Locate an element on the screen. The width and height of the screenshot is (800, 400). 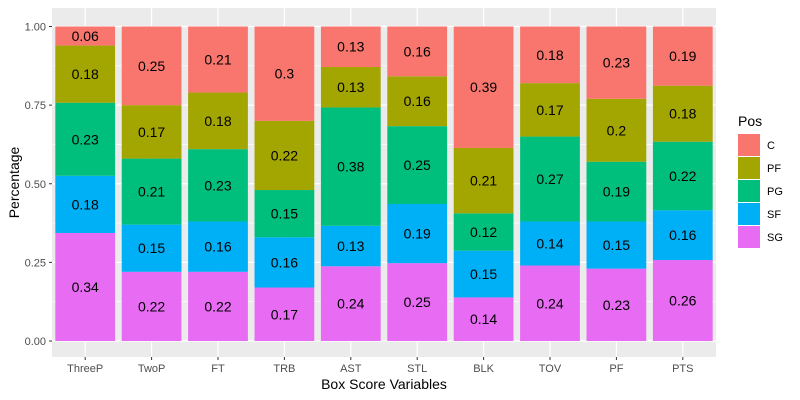
legend-label-c: C is located at coordinates (771, 146).